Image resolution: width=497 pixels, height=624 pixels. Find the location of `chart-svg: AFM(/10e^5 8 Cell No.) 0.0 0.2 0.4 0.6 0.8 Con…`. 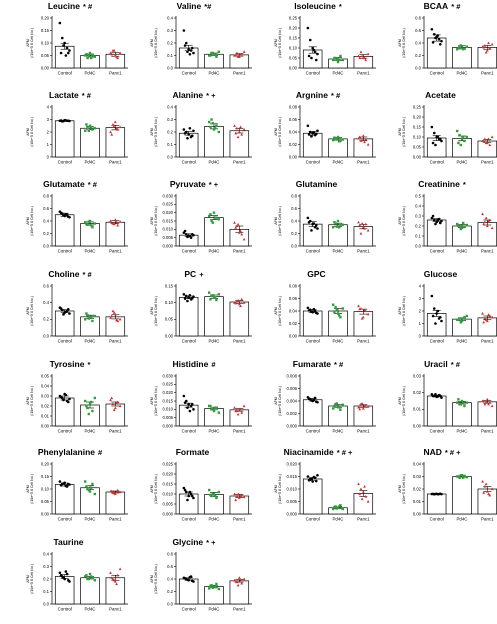

chart-svg: AFM(/10e^5 8 Cell No.) 0.0 0.2 0.4 0.6 0.8 Con… is located at coordinates (325, 223).